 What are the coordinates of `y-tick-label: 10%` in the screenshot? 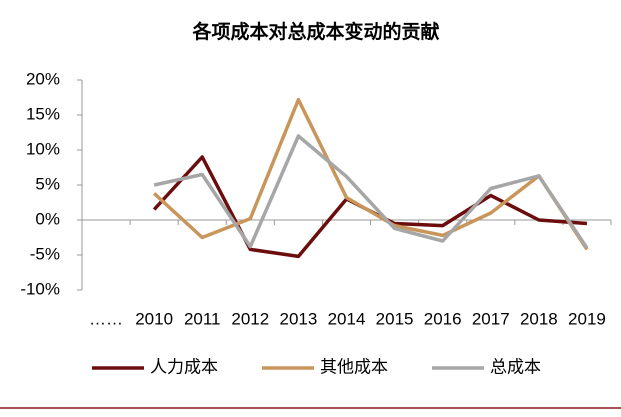 It's located at (43, 148).